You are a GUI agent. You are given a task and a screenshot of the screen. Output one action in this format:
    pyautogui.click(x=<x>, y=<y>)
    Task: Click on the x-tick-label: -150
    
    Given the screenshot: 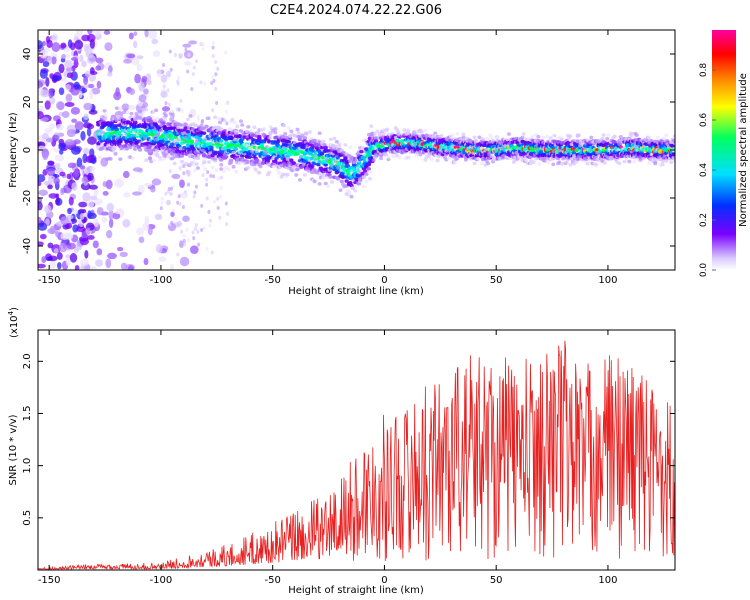 What is the action you would take?
    pyautogui.click(x=49, y=280)
    